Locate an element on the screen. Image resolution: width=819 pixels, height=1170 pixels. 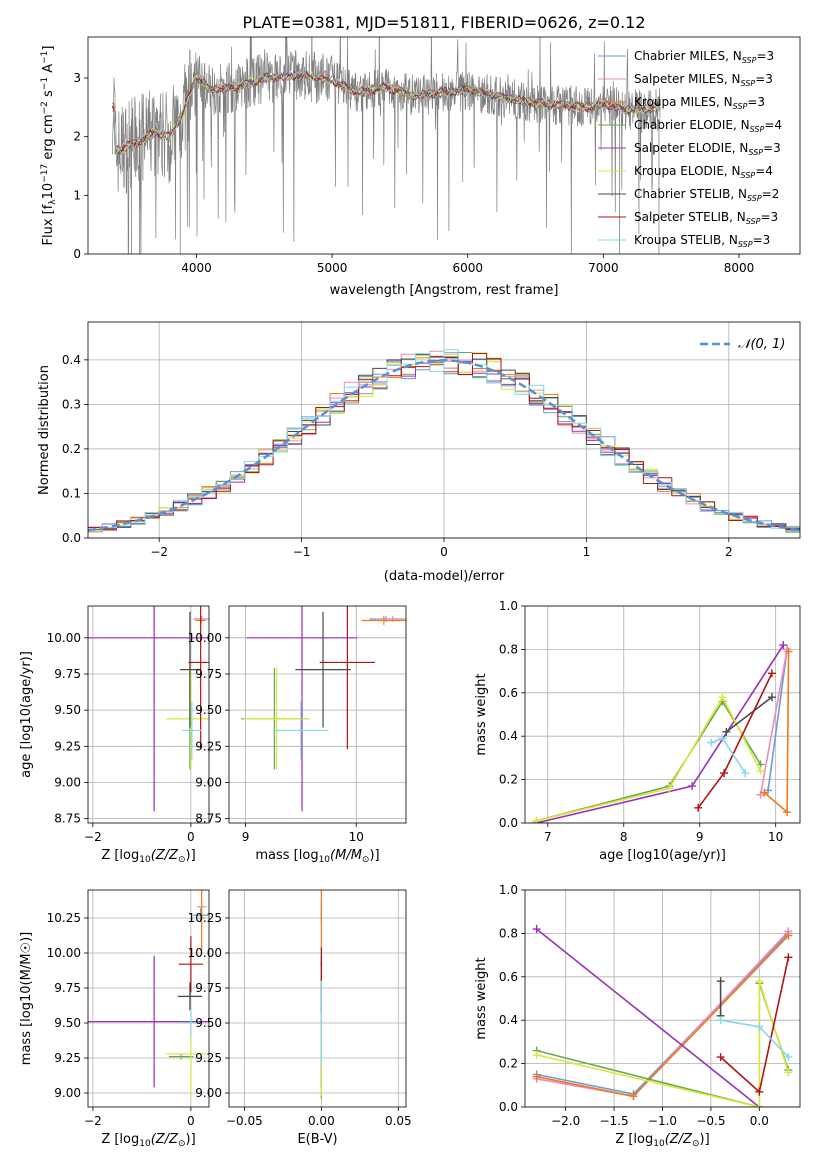
normal-legend-label: 𝒩(0, 1) is located at coordinates (761, 344).